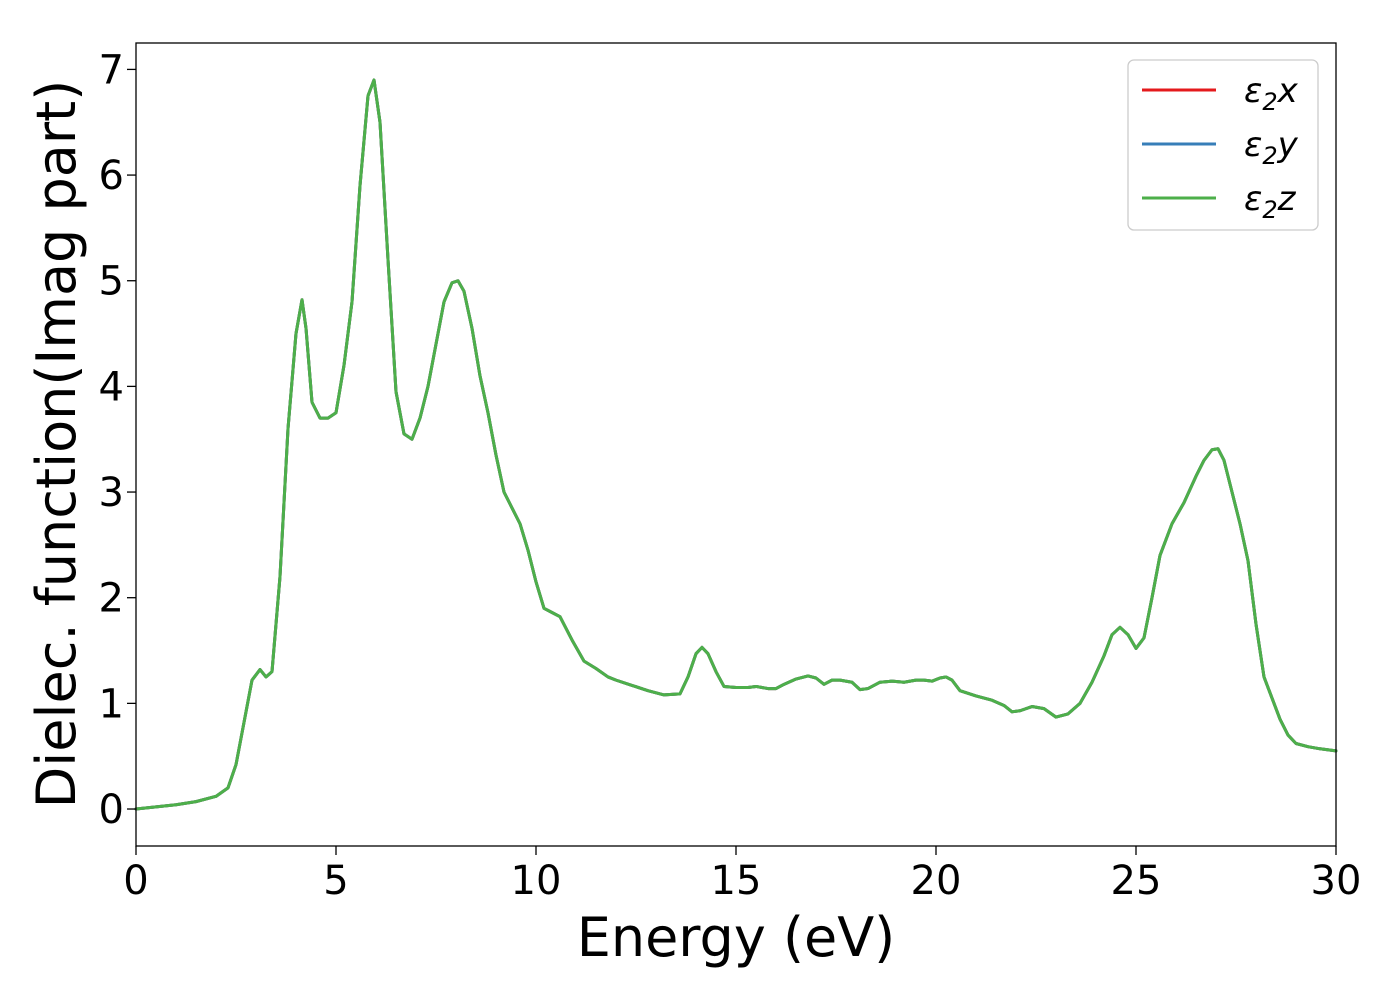 This screenshot has height=1000, width=1400. Describe the element at coordinates (736, 881) in the screenshot. I see `x-tick-label: 15` at that location.